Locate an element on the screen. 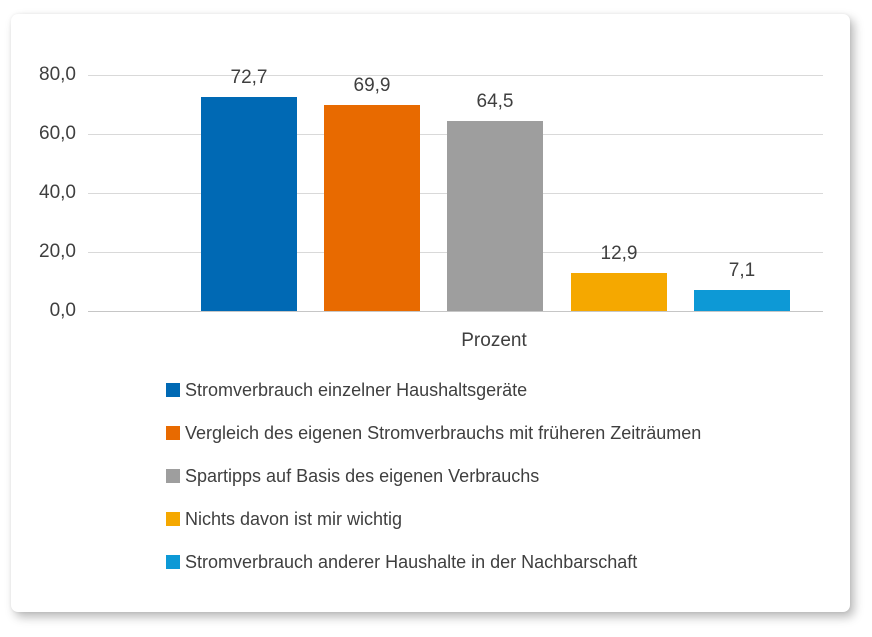  bar-value-label-1: 72,7 is located at coordinates (249, 77).